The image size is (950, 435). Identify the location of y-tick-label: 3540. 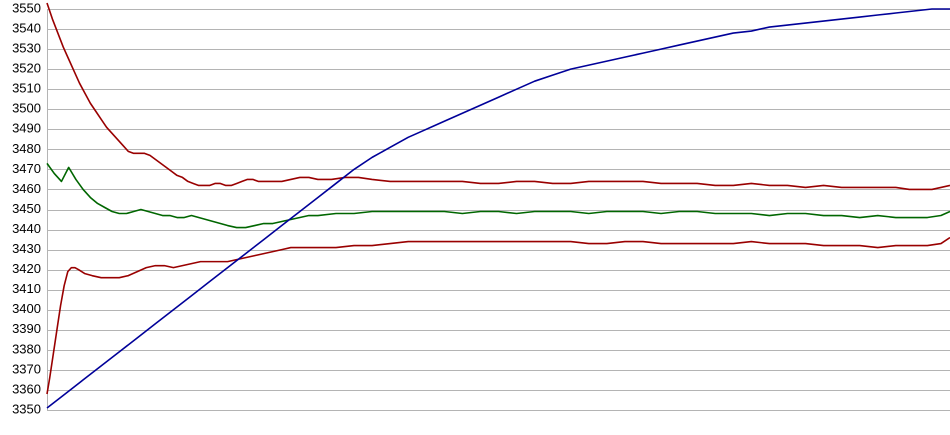
(26, 27).